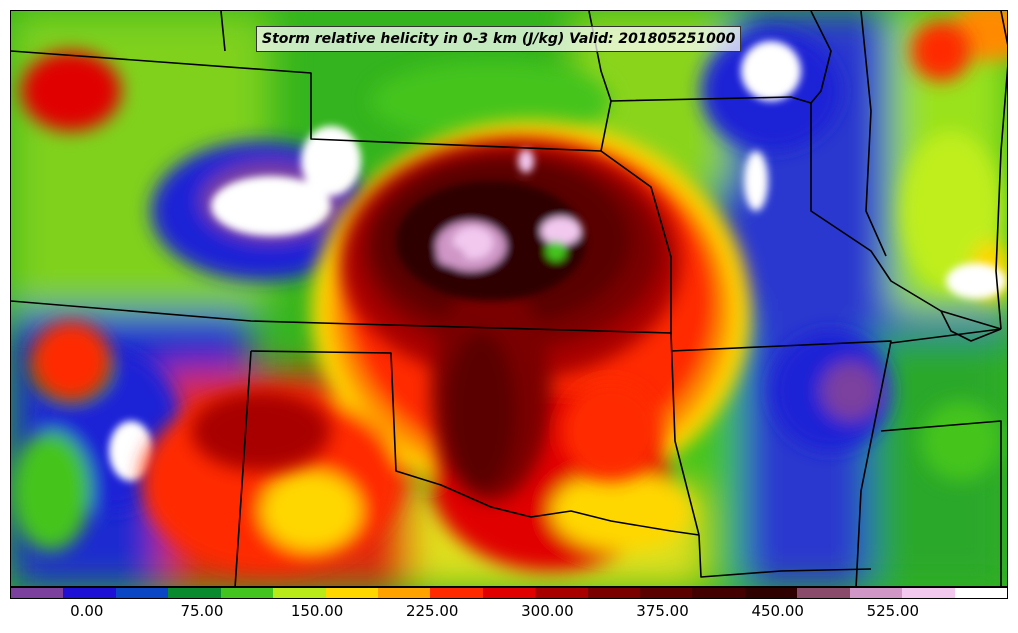 The height and width of the screenshot is (633, 1018). What do you see at coordinates (547, 611) in the screenshot?
I see `colorbar-tick-label: 300.00` at bounding box center [547, 611].